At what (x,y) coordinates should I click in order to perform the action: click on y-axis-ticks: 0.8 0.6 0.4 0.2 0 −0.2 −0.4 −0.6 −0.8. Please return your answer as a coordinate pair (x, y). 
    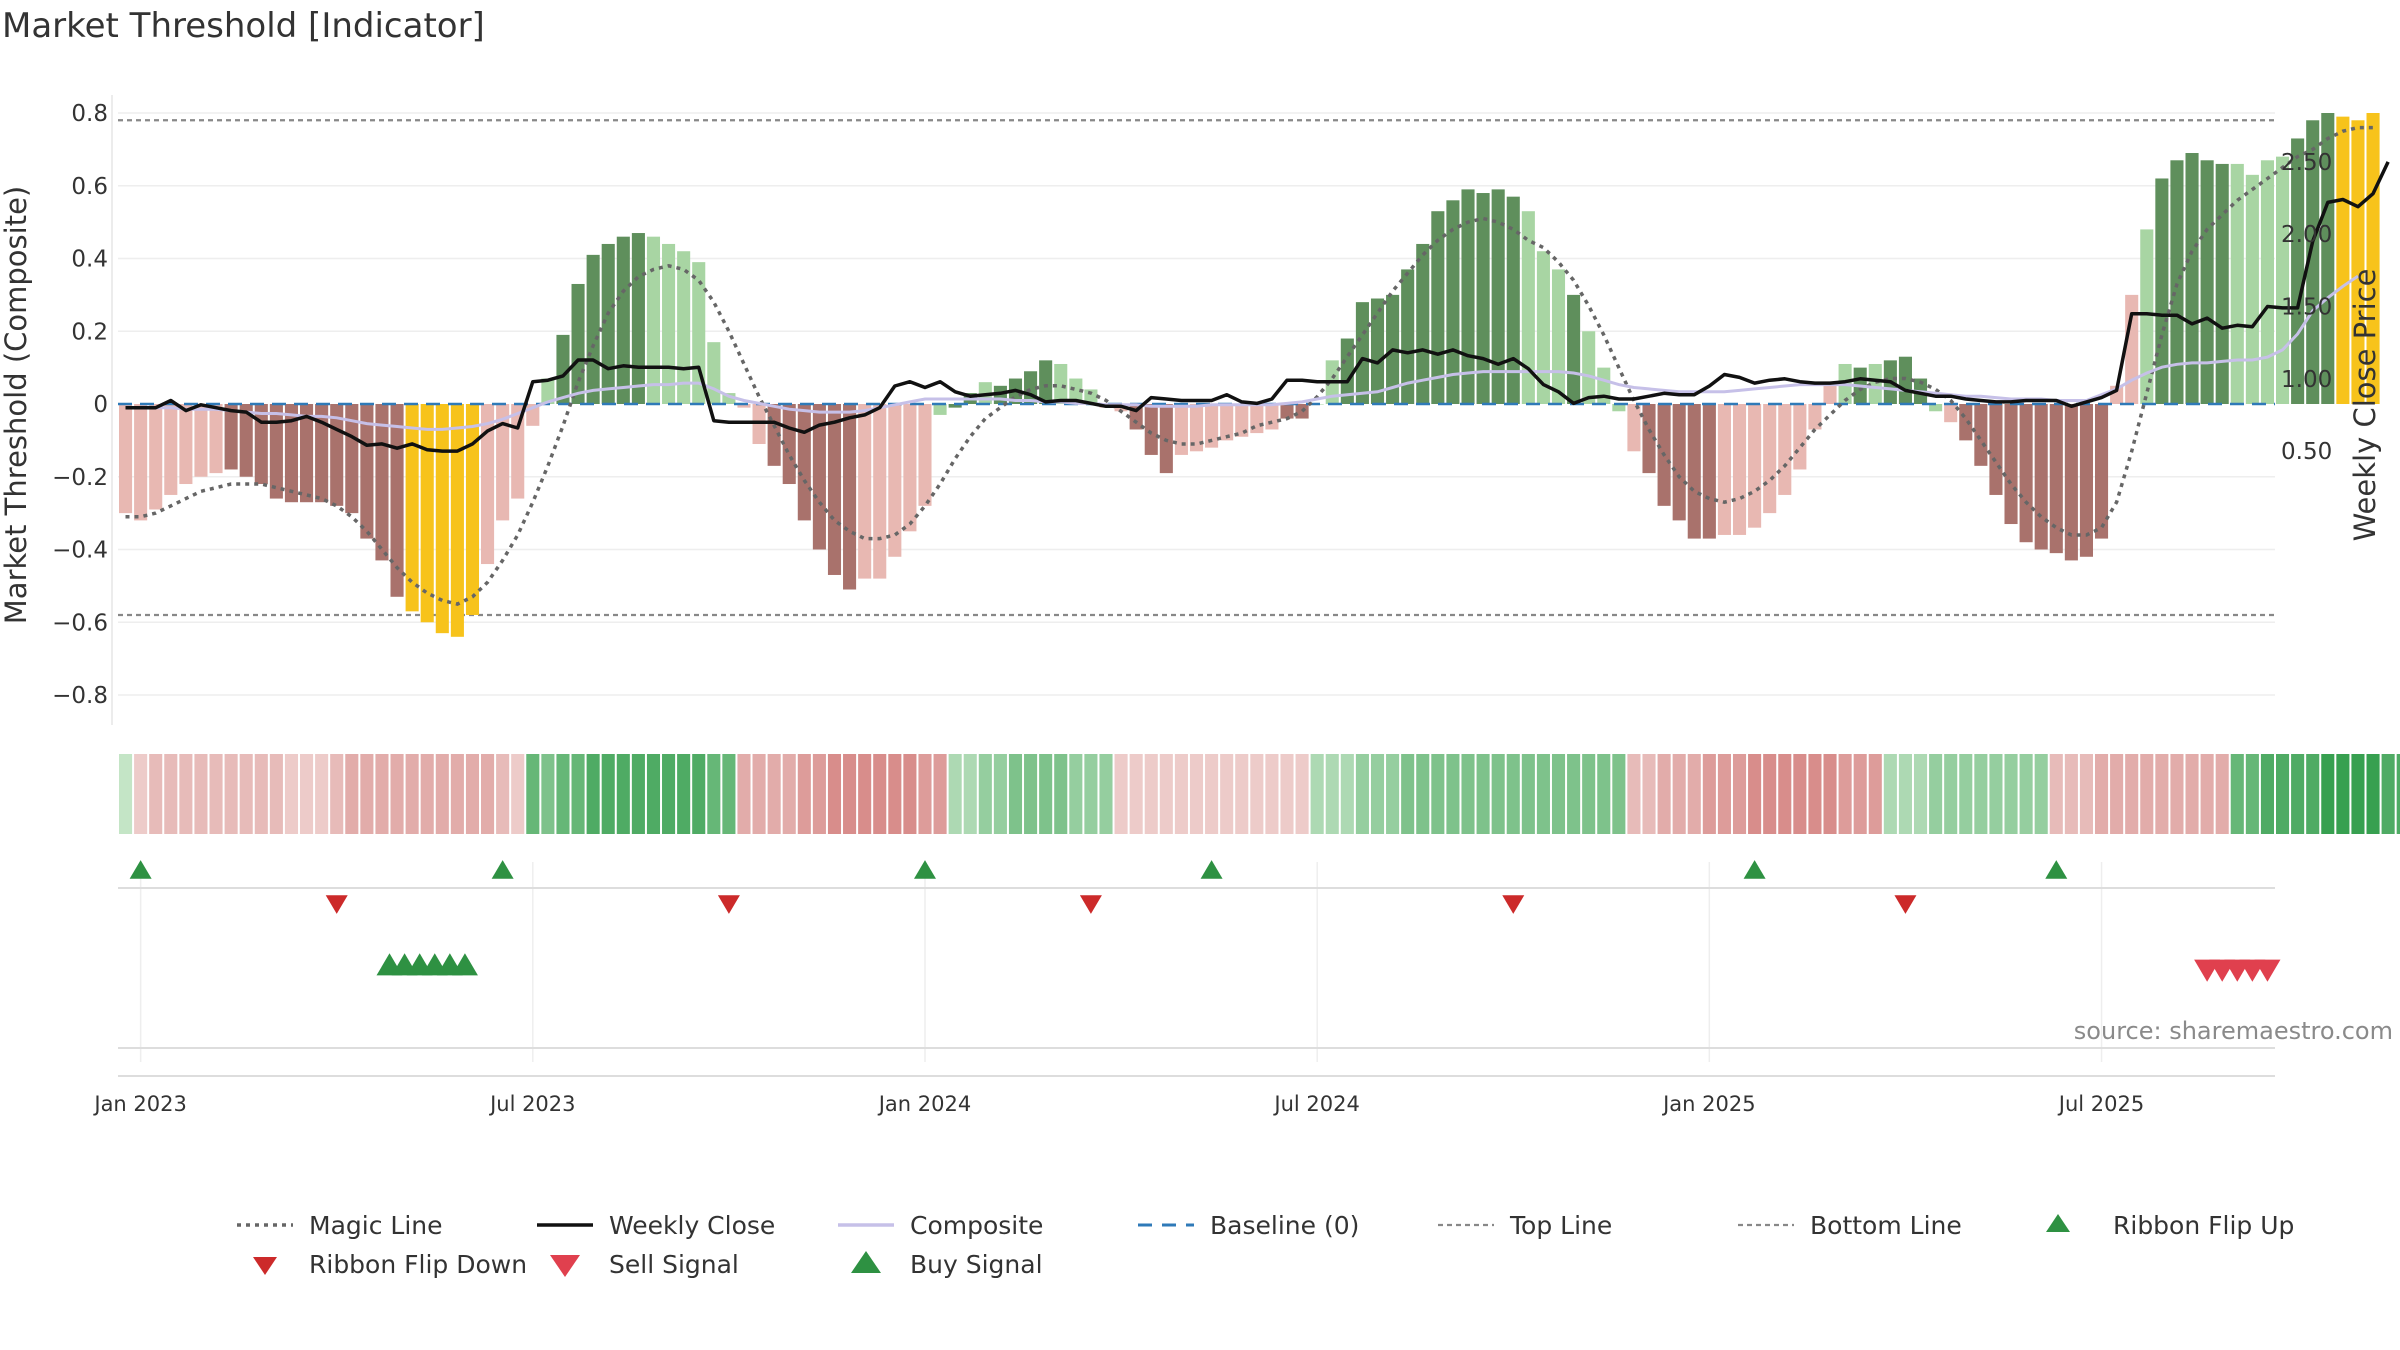
    Looking at the image, I should click on (82, 410).